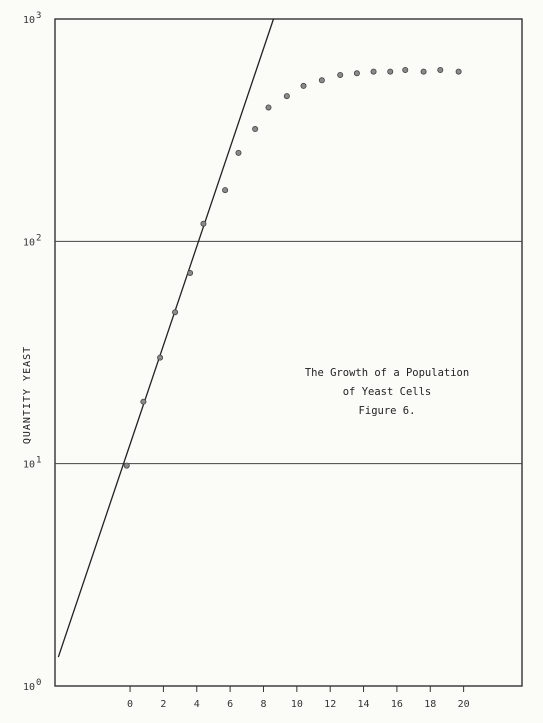  I want to click on x-tick-label: 20, so click(464, 704).